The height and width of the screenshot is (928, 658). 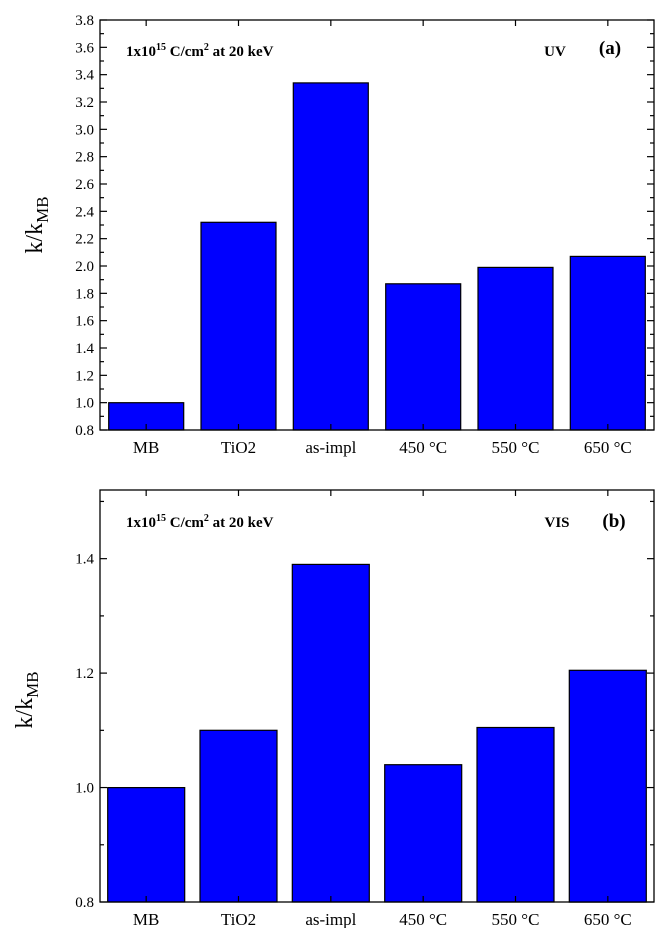 What do you see at coordinates (613, 521) in the screenshot?
I see `panel-tag: (b)` at bounding box center [613, 521].